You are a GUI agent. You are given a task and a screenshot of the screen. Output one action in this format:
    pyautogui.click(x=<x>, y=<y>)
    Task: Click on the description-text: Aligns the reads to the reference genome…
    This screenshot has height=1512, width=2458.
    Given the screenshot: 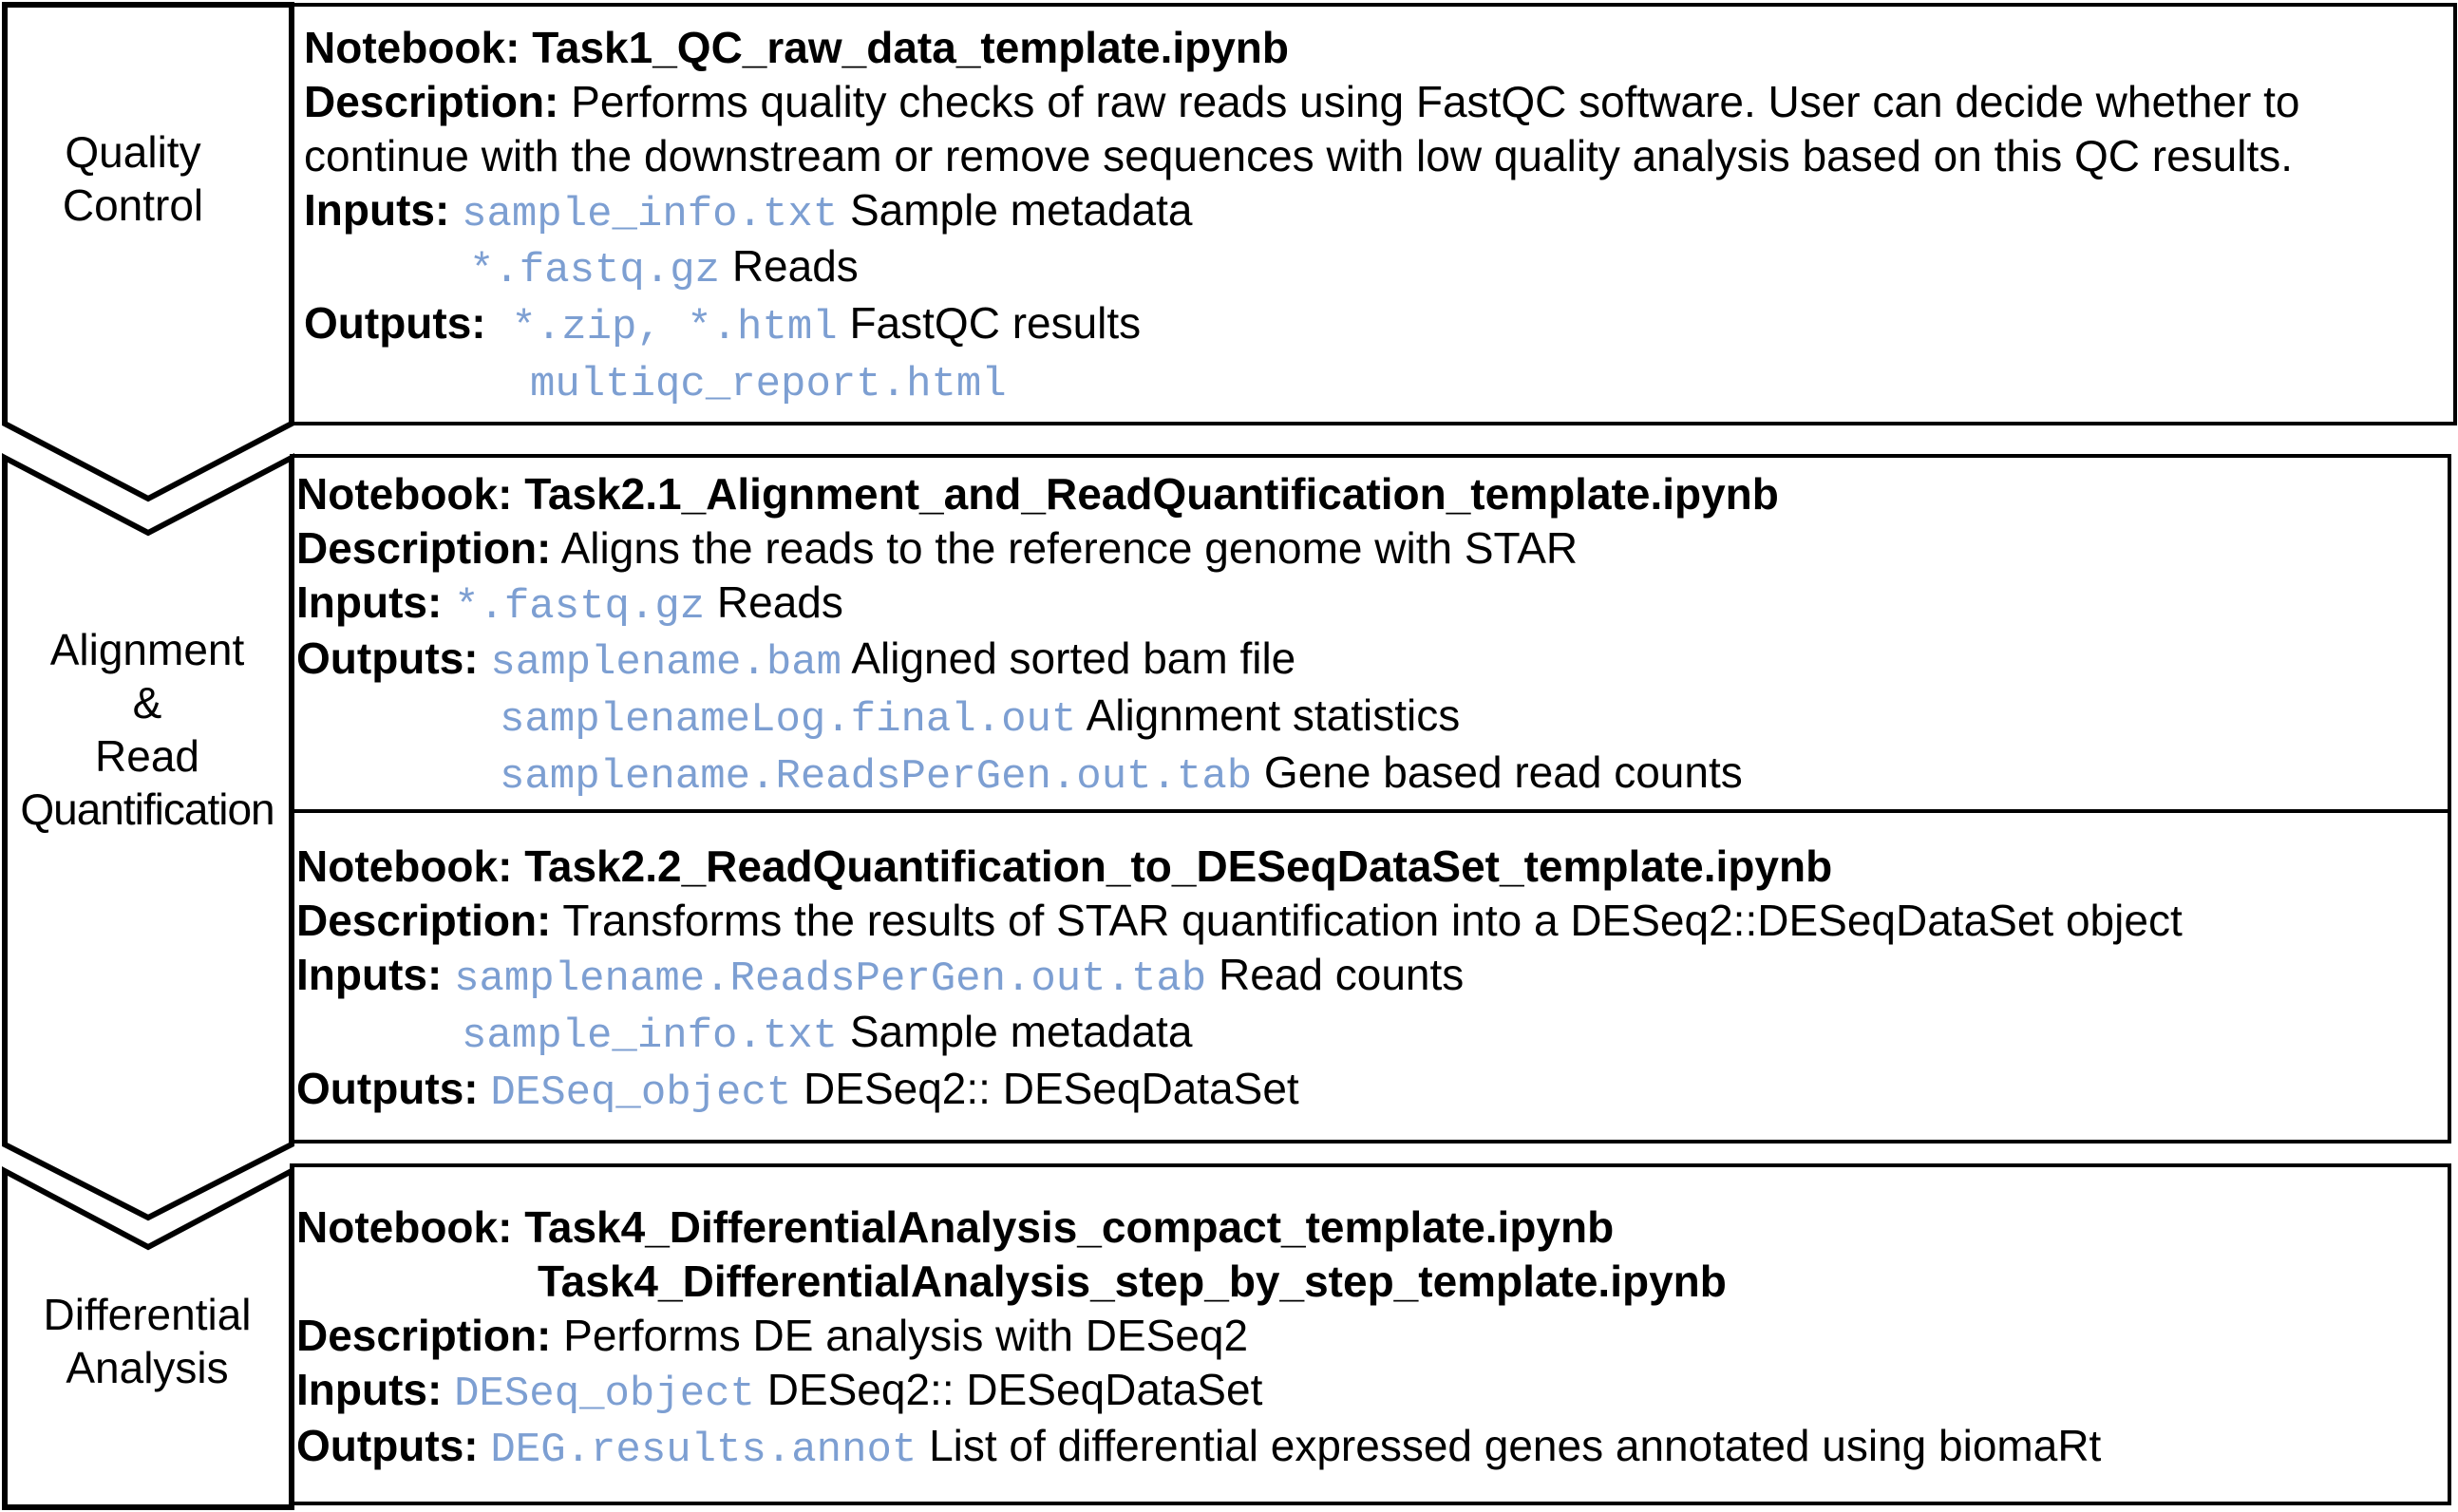 What is the action you would take?
    pyautogui.click(x=1069, y=548)
    